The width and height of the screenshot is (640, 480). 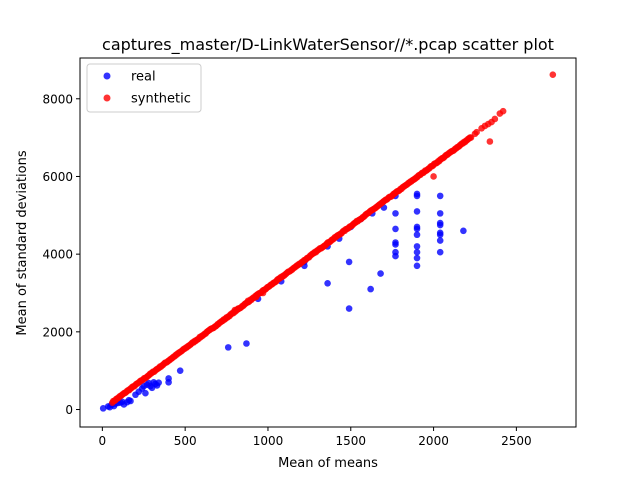 I want to click on x-tick-label: 2500, so click(x=516, y=441).